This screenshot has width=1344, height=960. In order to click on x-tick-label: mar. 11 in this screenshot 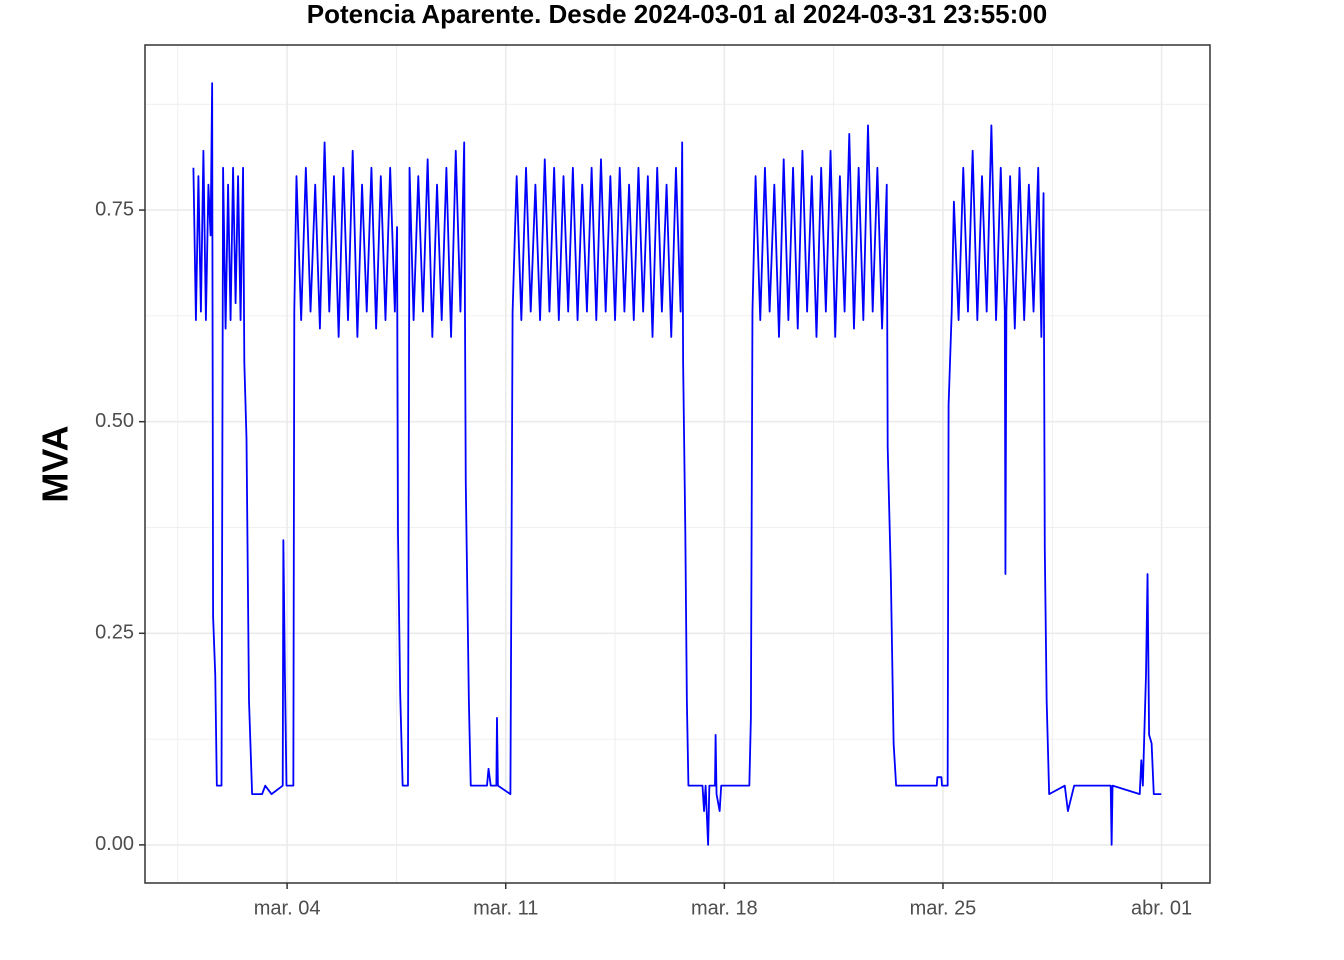, I will do `click(505, 908)`.